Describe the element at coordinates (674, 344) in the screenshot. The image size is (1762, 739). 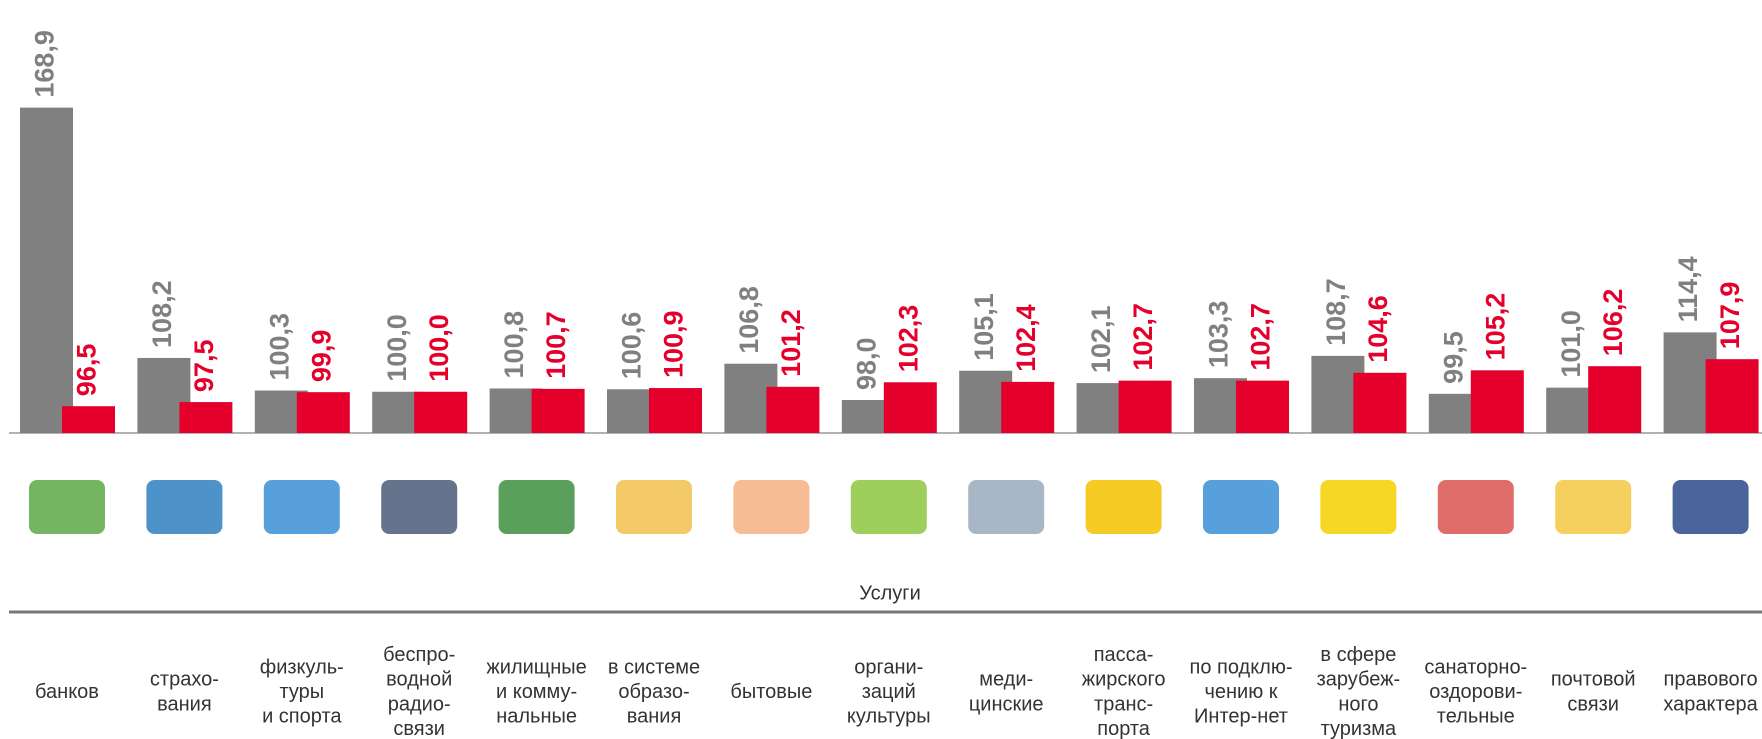
I see `value-label: 100,9` at that location.